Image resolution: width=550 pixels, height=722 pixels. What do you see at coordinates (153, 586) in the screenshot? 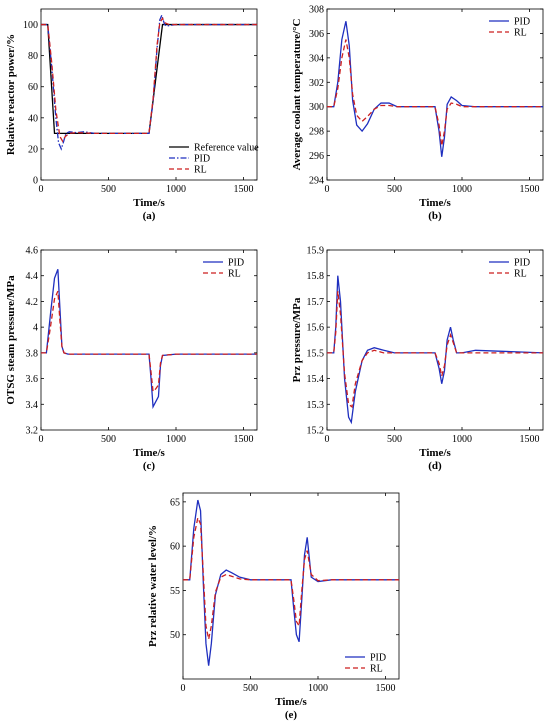
I see `y-axis-label: Prz relative water level/%` at bounding box center [153, 586].